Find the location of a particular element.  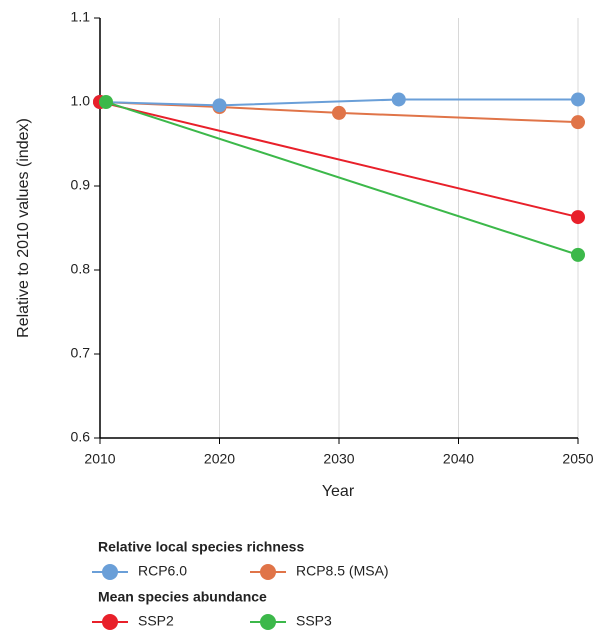

x-tick-label: 2010 is located at coordinates (99, 459).